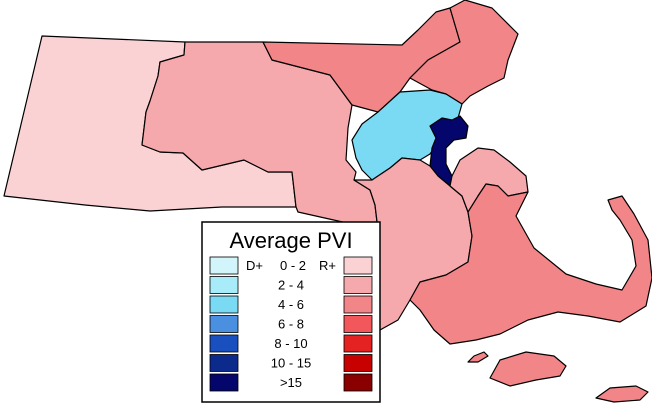  Describe the element at coordinates (291, 382) in the screenshot. I see `legend-range-label: >15` at that location.